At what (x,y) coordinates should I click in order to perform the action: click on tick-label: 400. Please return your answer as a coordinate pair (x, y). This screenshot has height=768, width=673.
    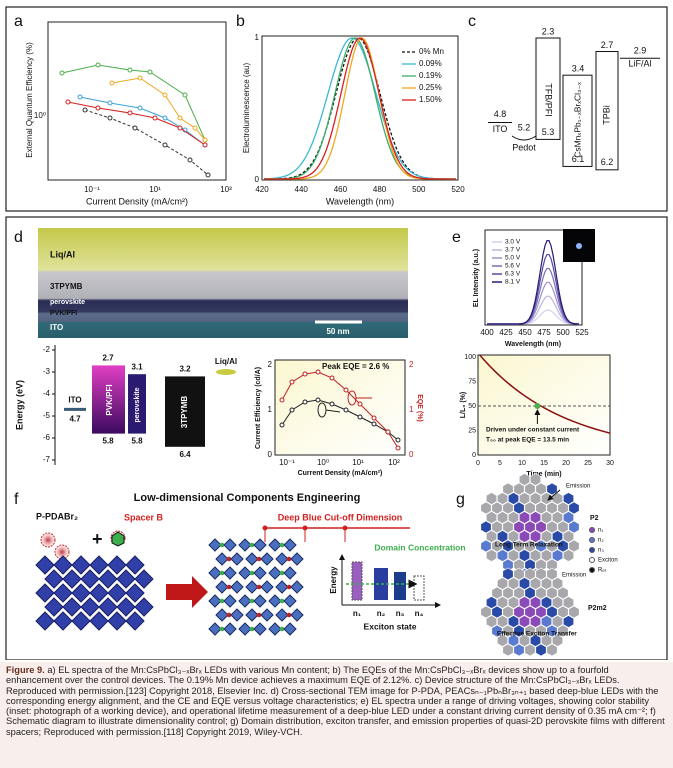
    Looking at the image, I should click on (487, 332).